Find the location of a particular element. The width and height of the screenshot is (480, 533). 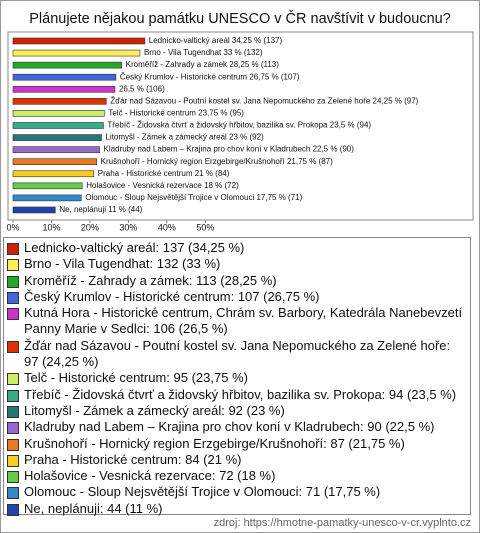

legend-label: Lednicko-valtický areál: 137 (34,25 %) is located at coordinates (134, 247).